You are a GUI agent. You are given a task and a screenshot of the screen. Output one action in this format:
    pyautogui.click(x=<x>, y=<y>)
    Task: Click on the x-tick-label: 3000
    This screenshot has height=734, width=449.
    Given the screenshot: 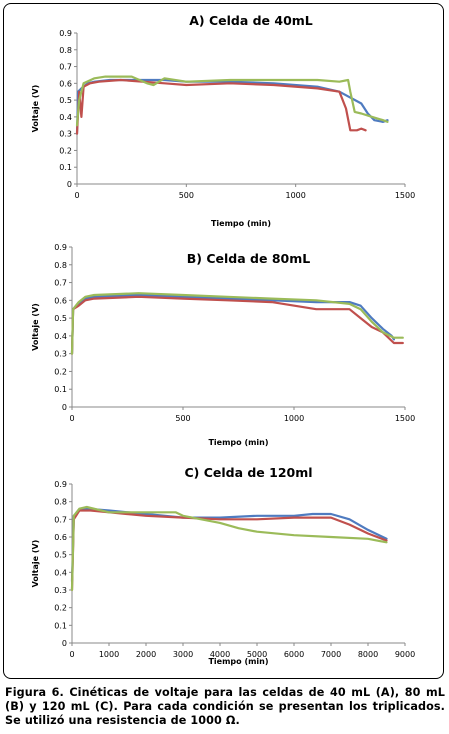 What is the action you would take?
    pyautogui.click(x=183, y=654)
    